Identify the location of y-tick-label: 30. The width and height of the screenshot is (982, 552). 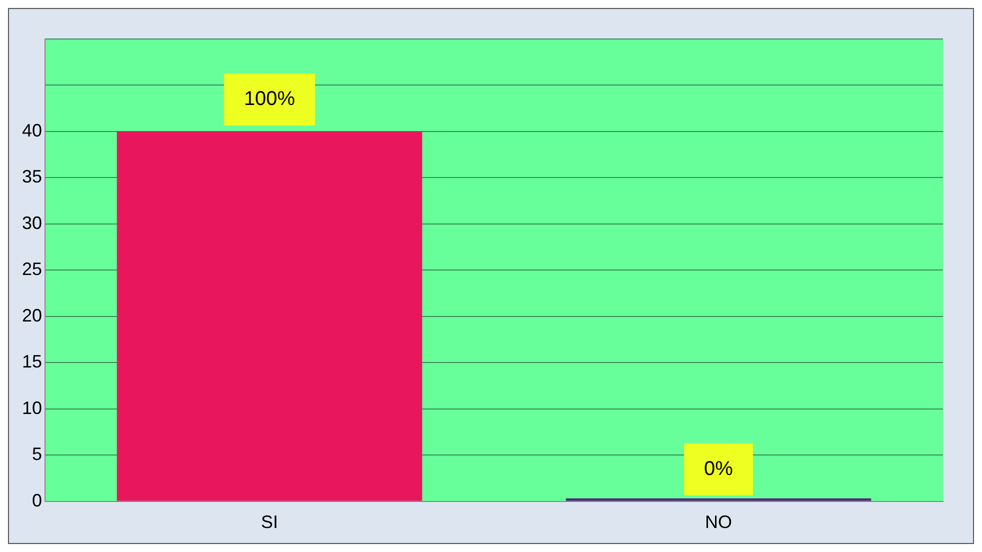
(32, 222).